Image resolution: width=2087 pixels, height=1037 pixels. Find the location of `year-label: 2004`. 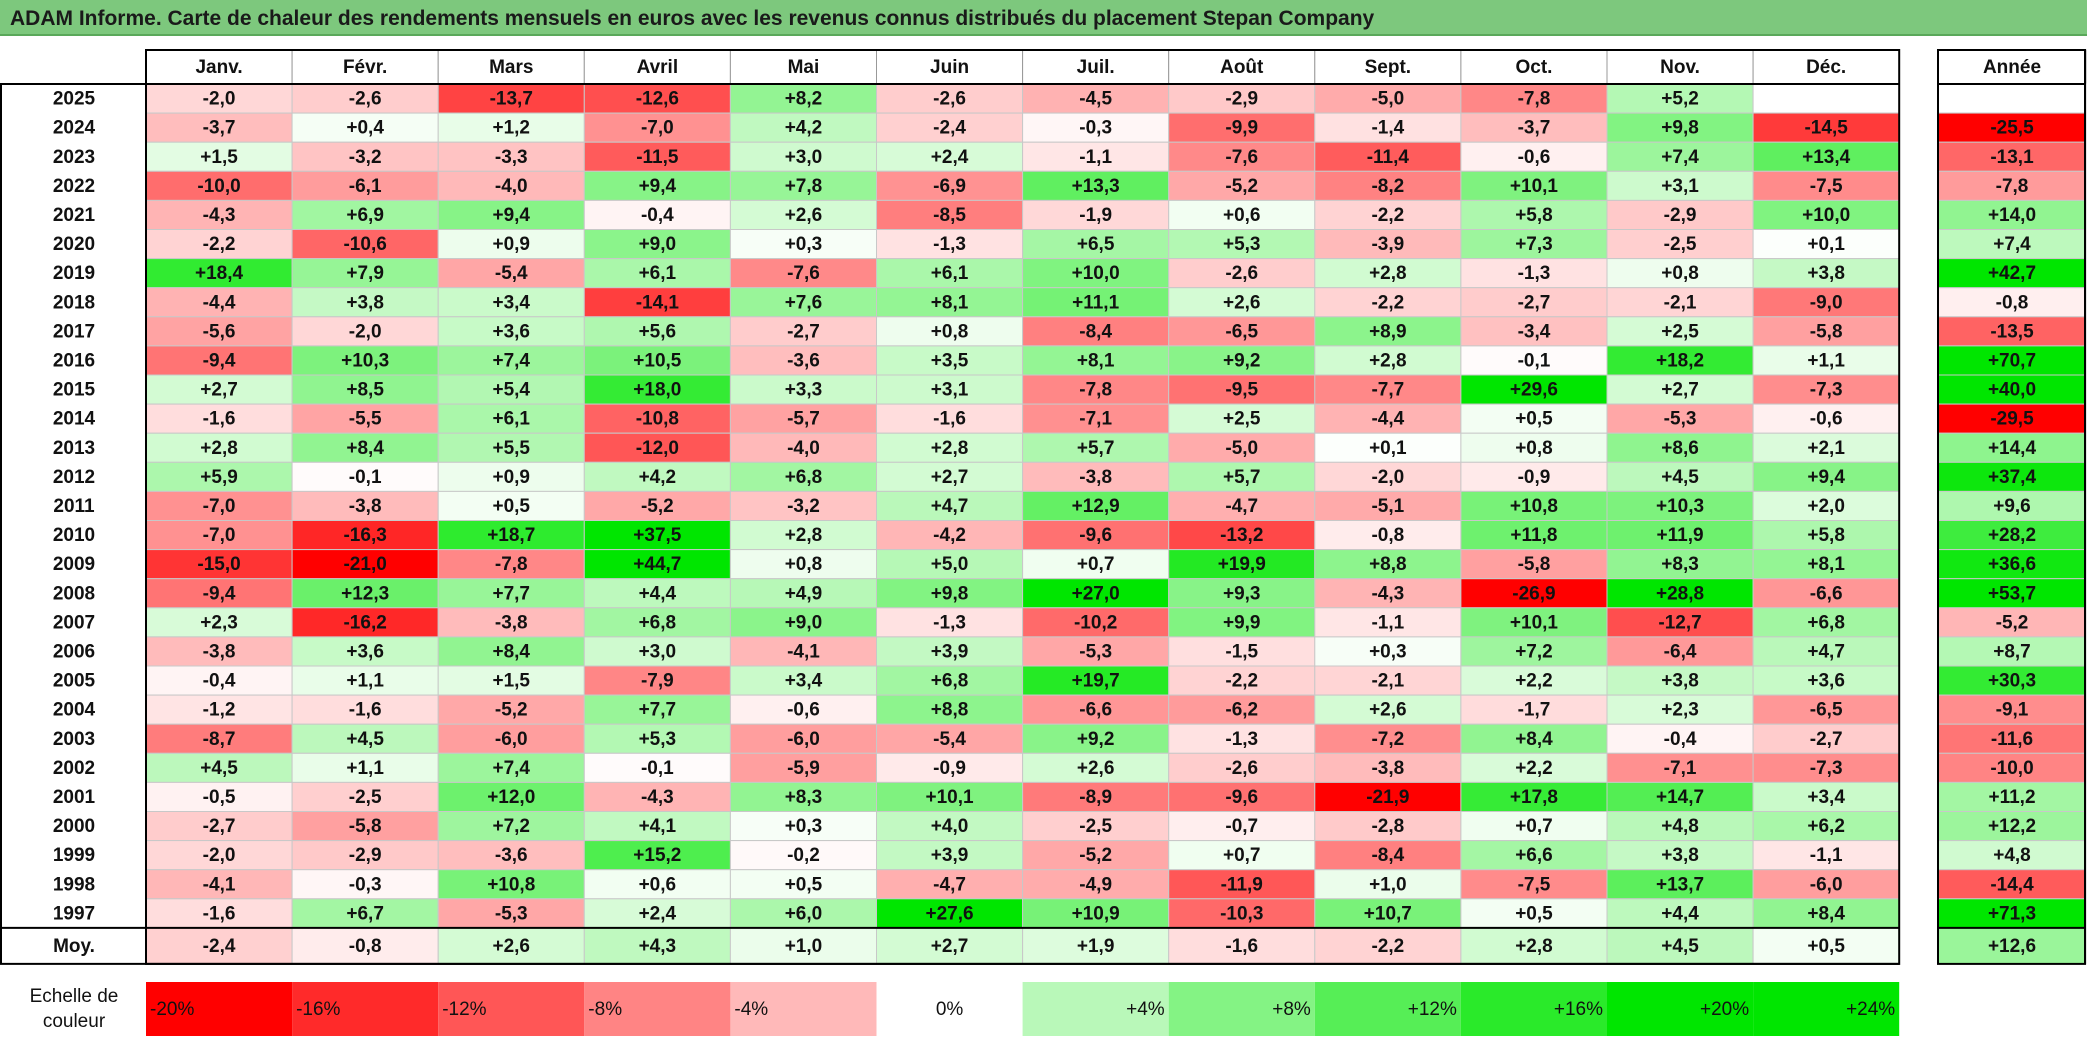

year-label: 2004 is located at coordinates (74, 710).